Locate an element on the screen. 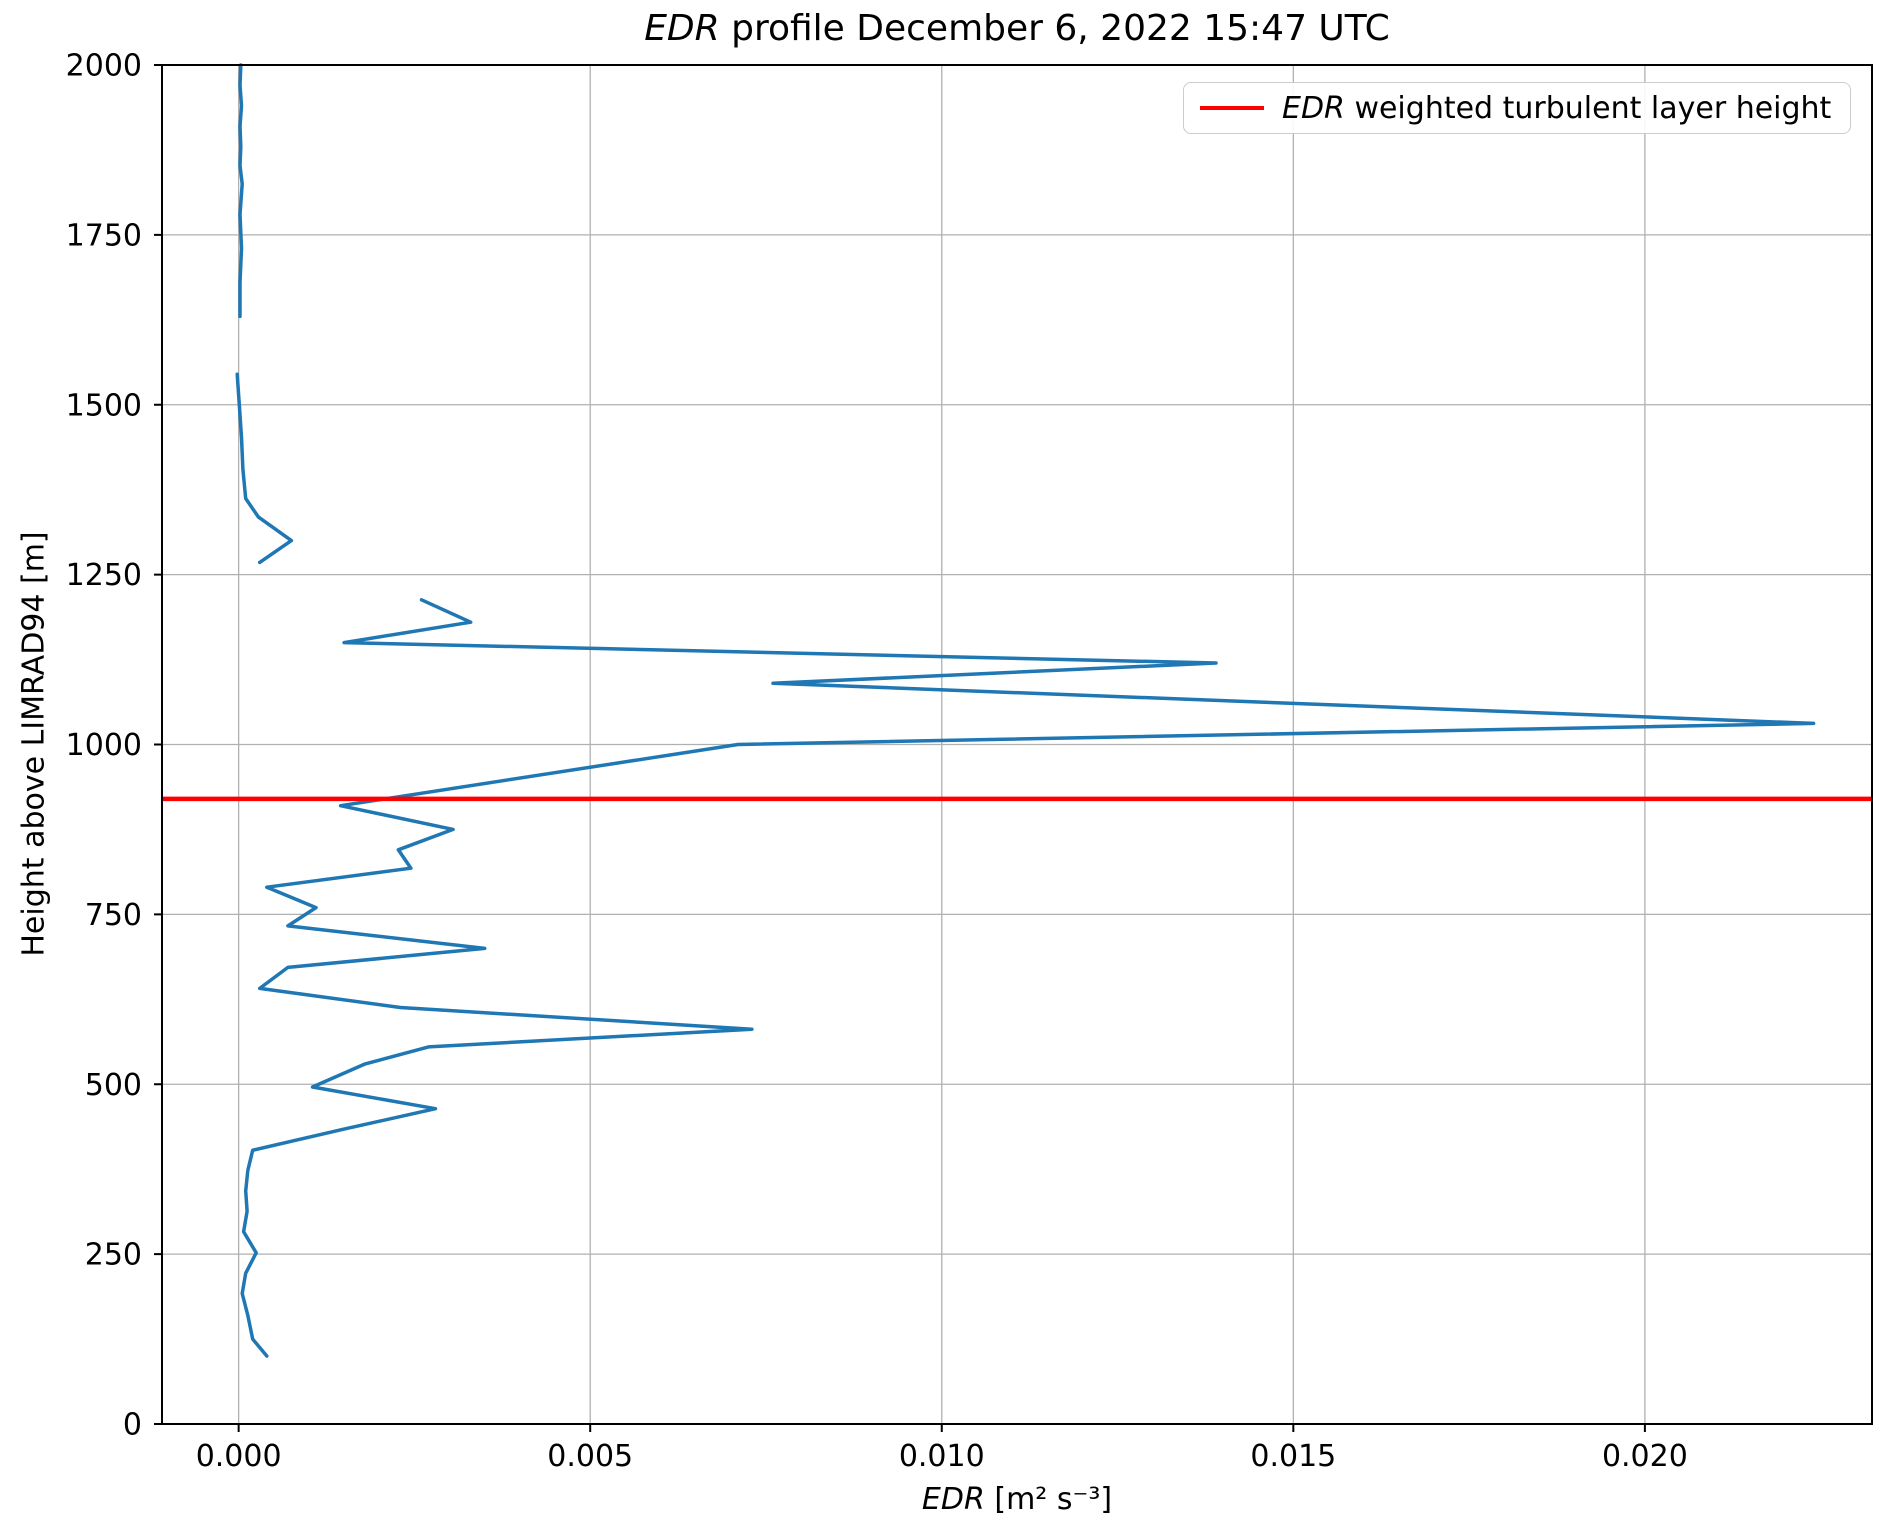 This screenshot has height=1538, width=1892. legend-label: EDR weighted turbulent layer height is located at coordinates (1556, 108).